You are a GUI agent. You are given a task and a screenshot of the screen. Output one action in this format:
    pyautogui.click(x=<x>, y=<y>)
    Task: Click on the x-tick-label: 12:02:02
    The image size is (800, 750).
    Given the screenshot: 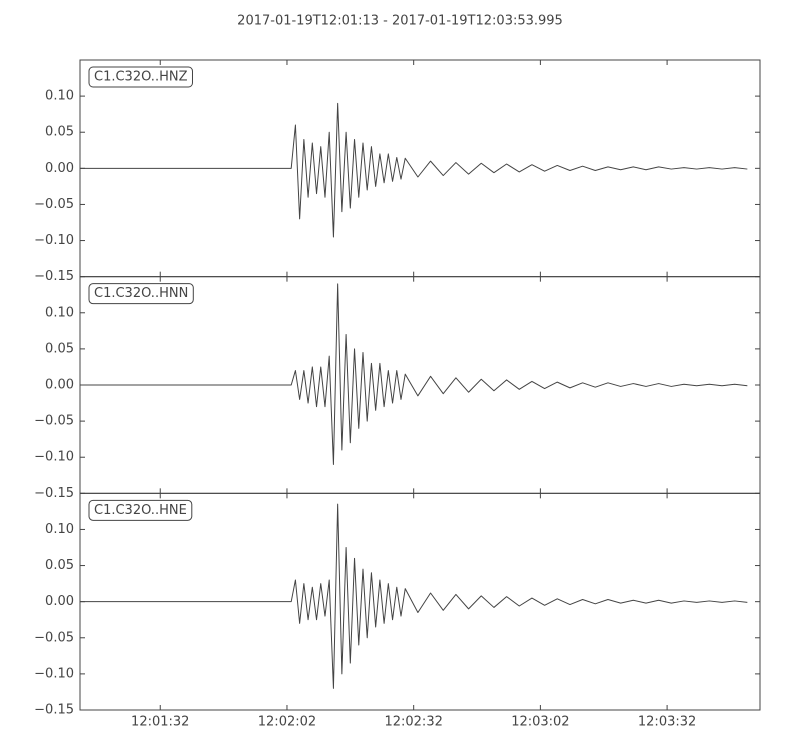 What is the action you would take?
    pyautogui.click(x=287, y=722)
    